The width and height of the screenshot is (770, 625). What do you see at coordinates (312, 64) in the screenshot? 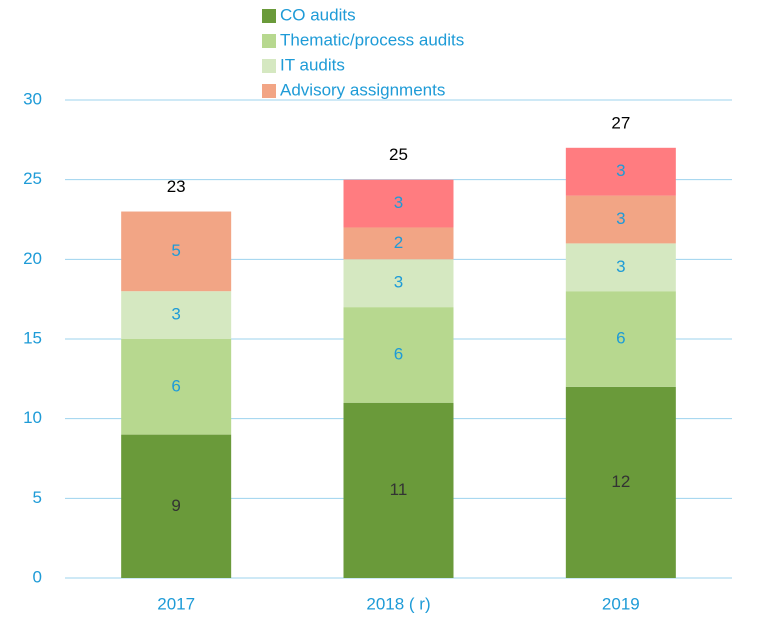
I see `legend-label: IT audits` at bounding box center [312, 64].